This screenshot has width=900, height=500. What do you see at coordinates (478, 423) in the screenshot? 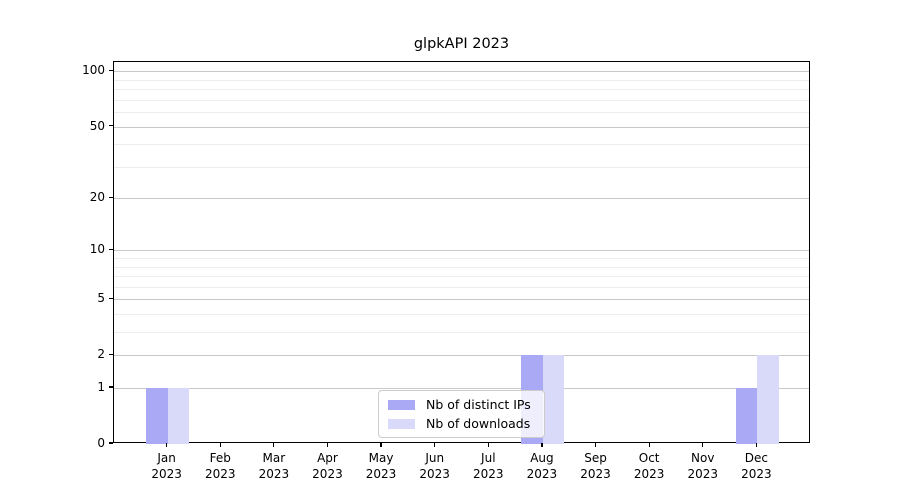
I see `legend-label-downloads: Nb of downloads` at bounding box center [478, 423].